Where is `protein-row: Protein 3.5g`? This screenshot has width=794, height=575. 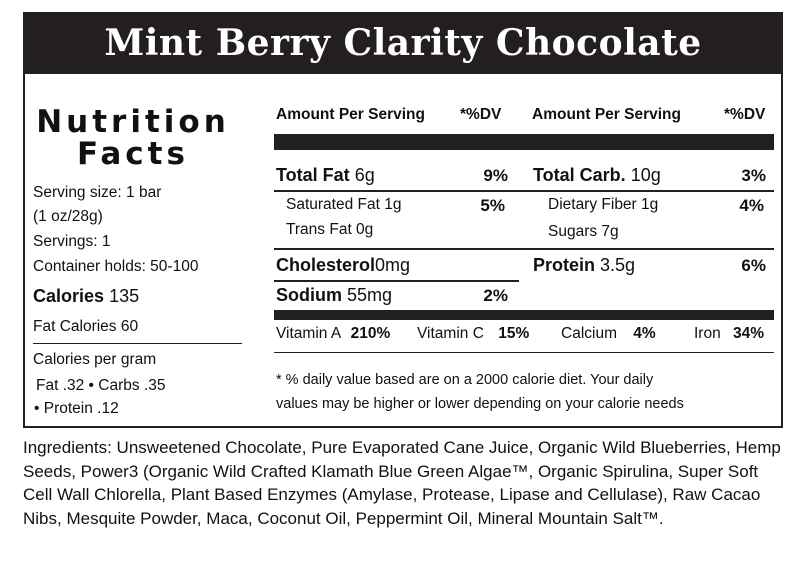 protein-row: Protein 3.5g is located at coordinates (584, 265).